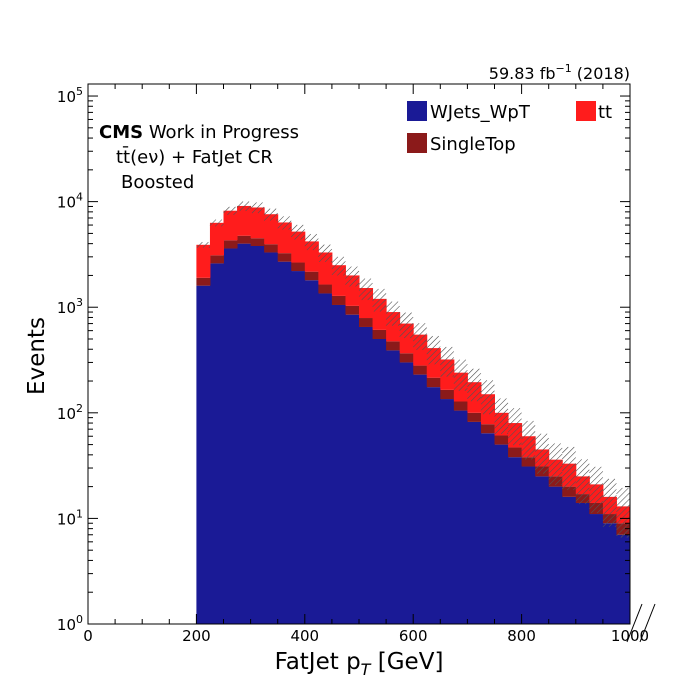 Image resolution: width=700 pixels, height=700 pixels. What do you see at coordinates (221, 132) in the screenshot?
I see `cms-sublabel: Work in Progress` at bounding box center [221, 132].